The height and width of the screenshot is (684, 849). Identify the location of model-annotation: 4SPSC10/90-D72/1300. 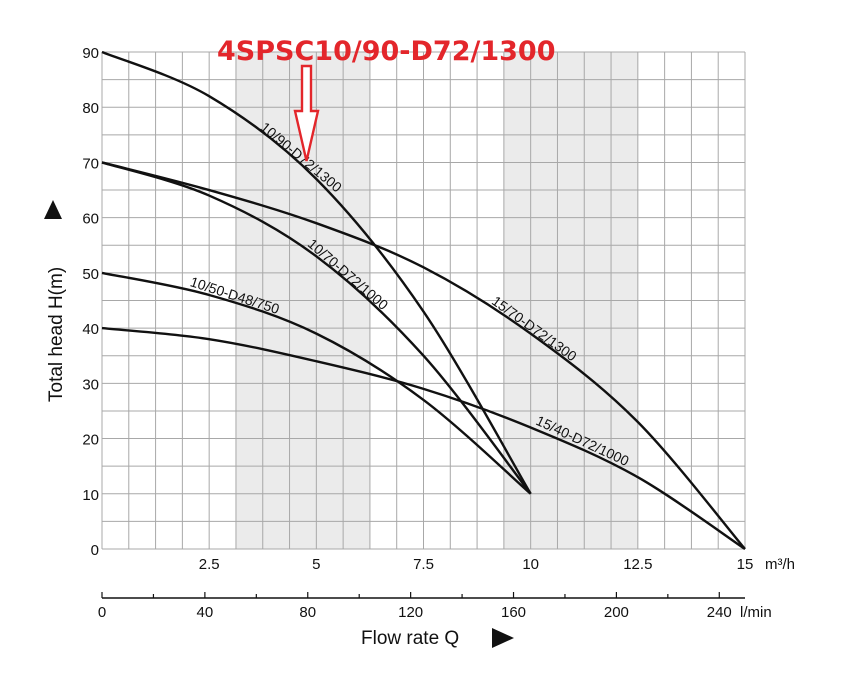
(386, 51).